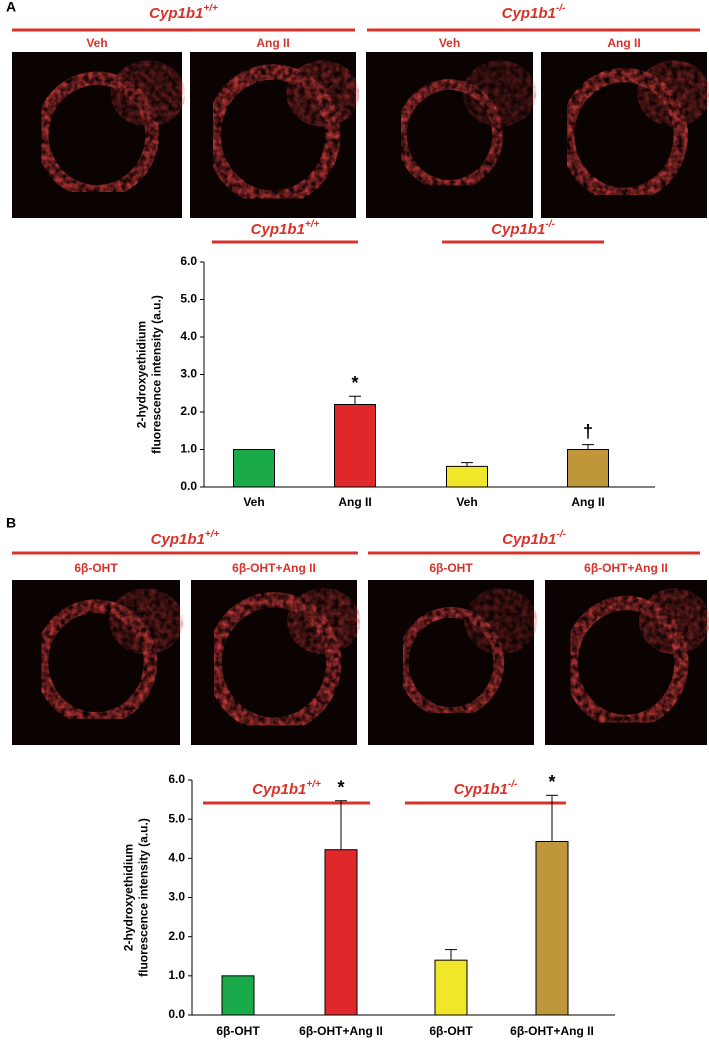  What do you see at coordinates (588, 431) in the screenshot?
I see `significance-marker: †` at bounding box center [588, 431].